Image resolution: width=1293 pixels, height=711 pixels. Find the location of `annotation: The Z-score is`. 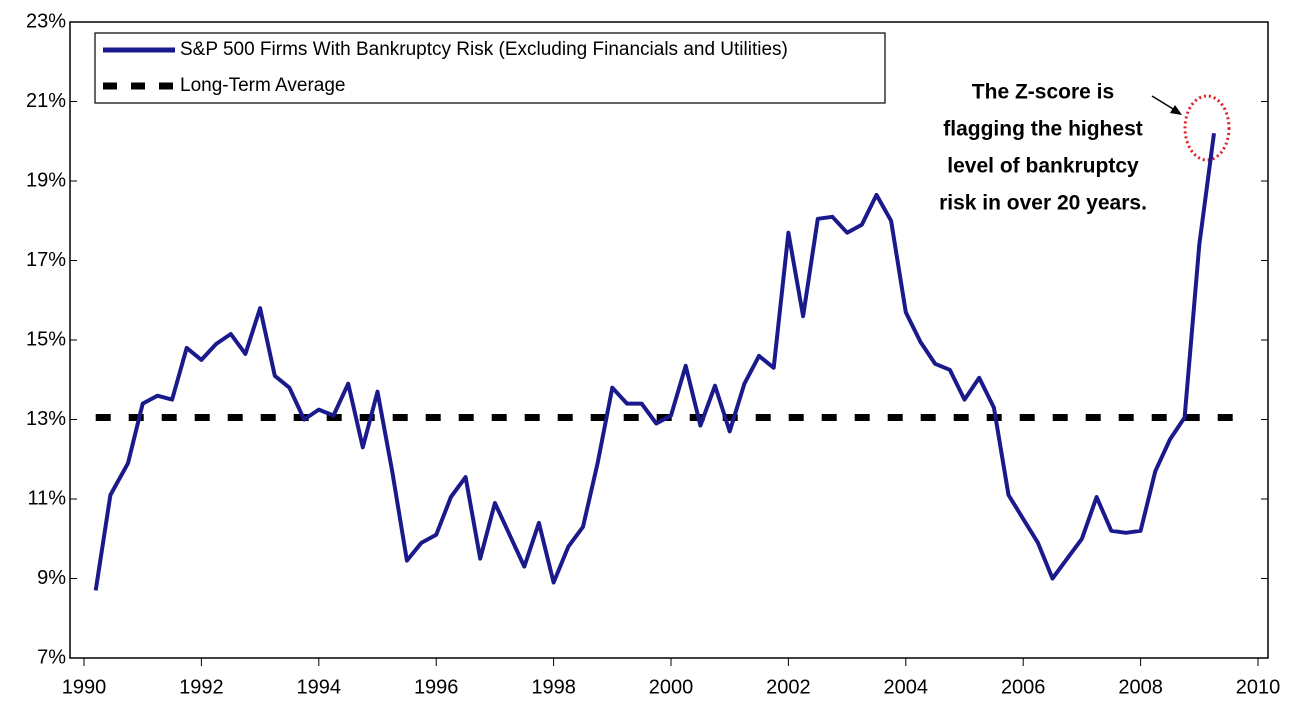

annotation: The Z-score is is located at coordinates (1043, 92).